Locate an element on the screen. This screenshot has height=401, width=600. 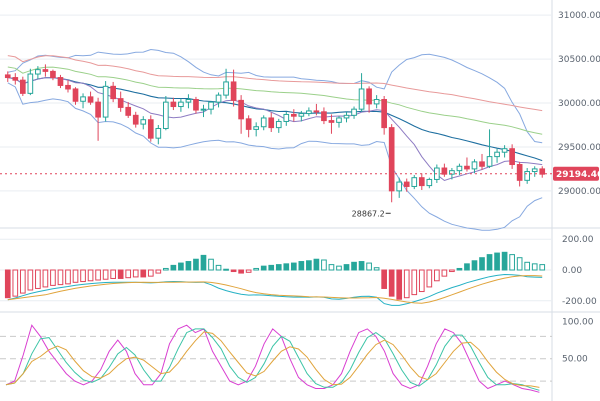
min-annotation: 28867.2 is located at coordinates (368, 213).